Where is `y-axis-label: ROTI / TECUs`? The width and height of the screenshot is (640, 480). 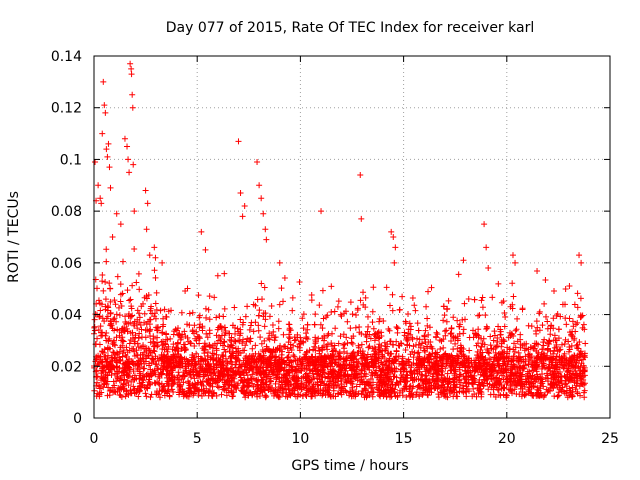
y-axis-label: ROTI / TECUs is located at coordinates (14, 237).